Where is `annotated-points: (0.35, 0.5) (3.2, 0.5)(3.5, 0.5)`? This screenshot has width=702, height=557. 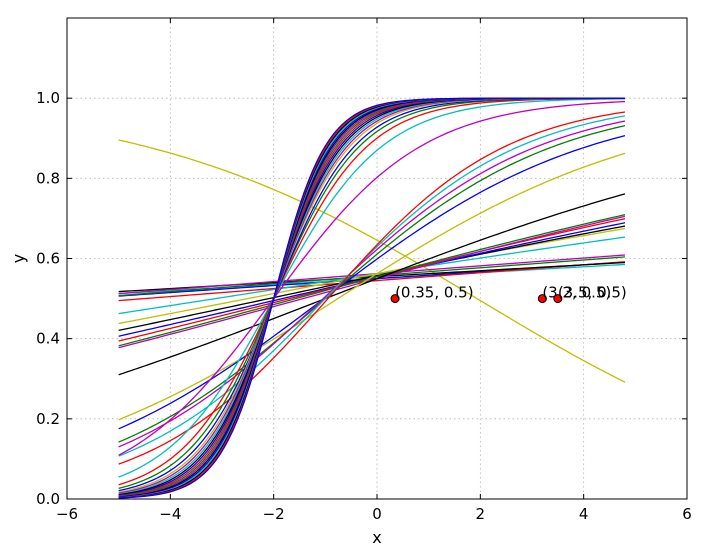
annotated-points: (0.35, 0.5) (3.2, 0.5)(3.5, 0.5) is located at coordinates (508, 294).